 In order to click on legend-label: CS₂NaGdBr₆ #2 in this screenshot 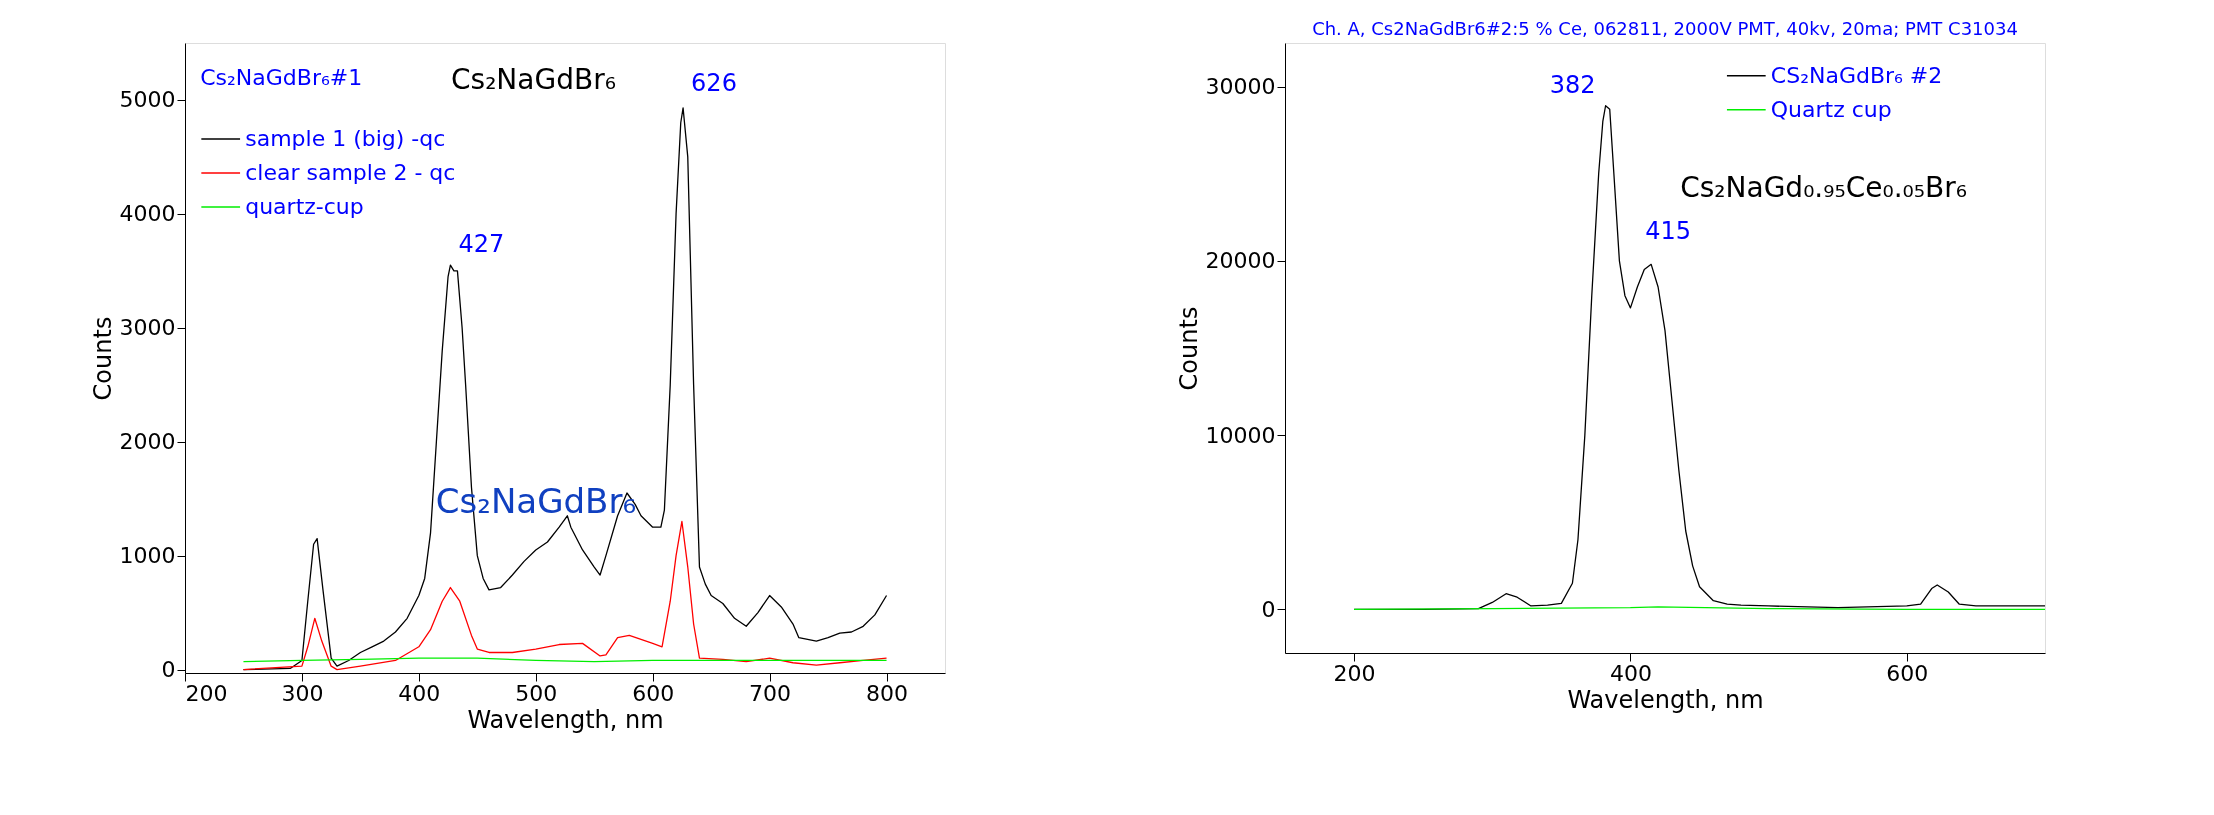, I will do `click(1856, 75)`.